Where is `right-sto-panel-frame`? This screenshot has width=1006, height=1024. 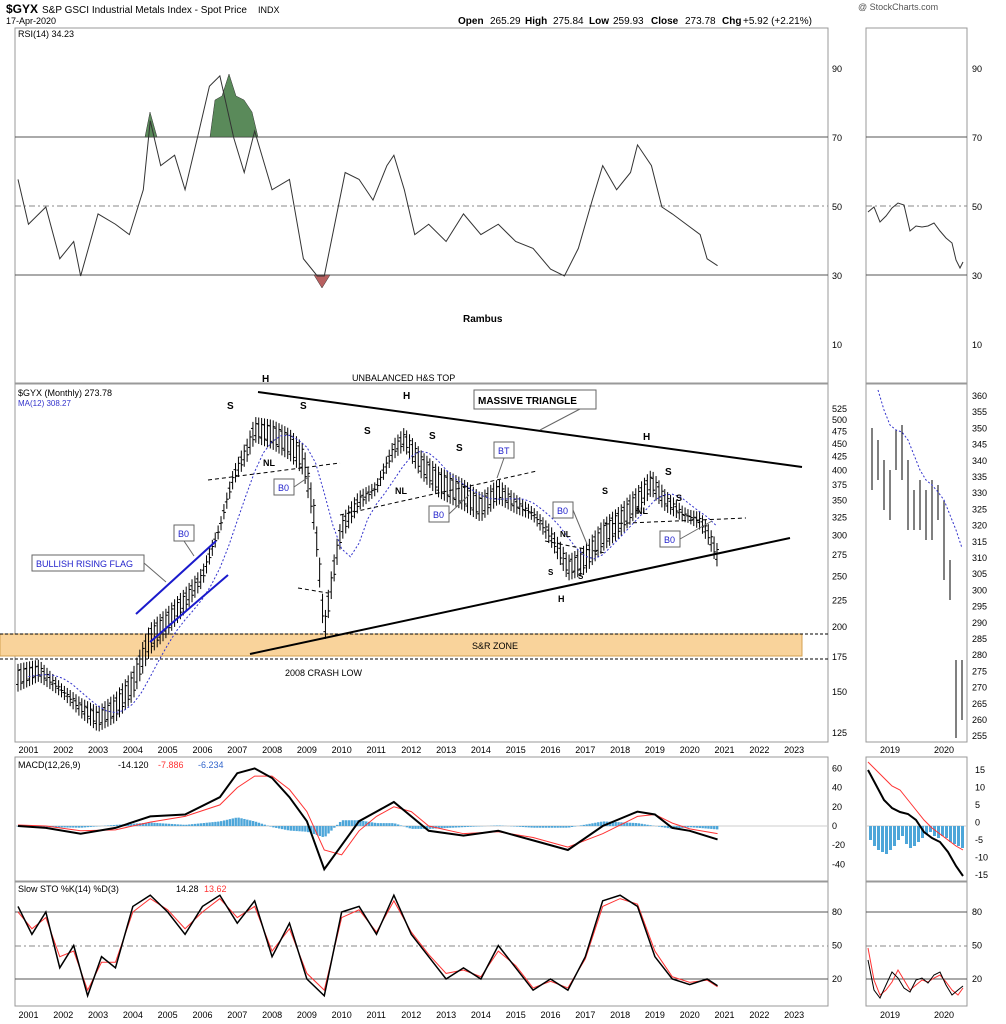
right-sto-panel-frame is located at coordinates (916, 944).